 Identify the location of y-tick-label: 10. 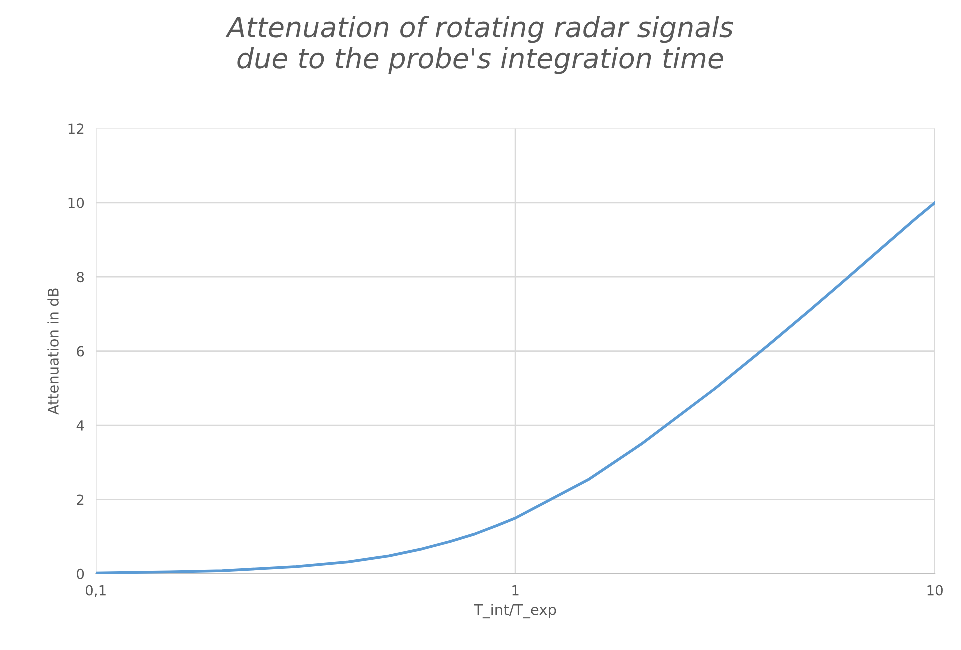
(76, 203).